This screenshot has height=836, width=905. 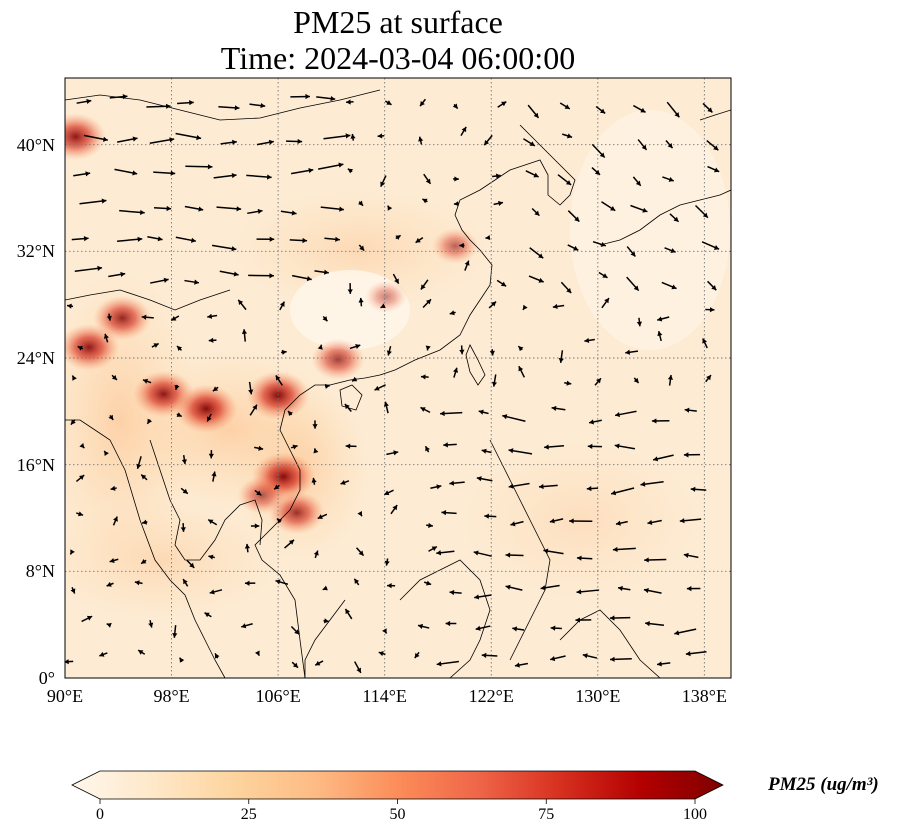 I want to click on lon-tick-label: 90°E, so click(x=65, y=696).